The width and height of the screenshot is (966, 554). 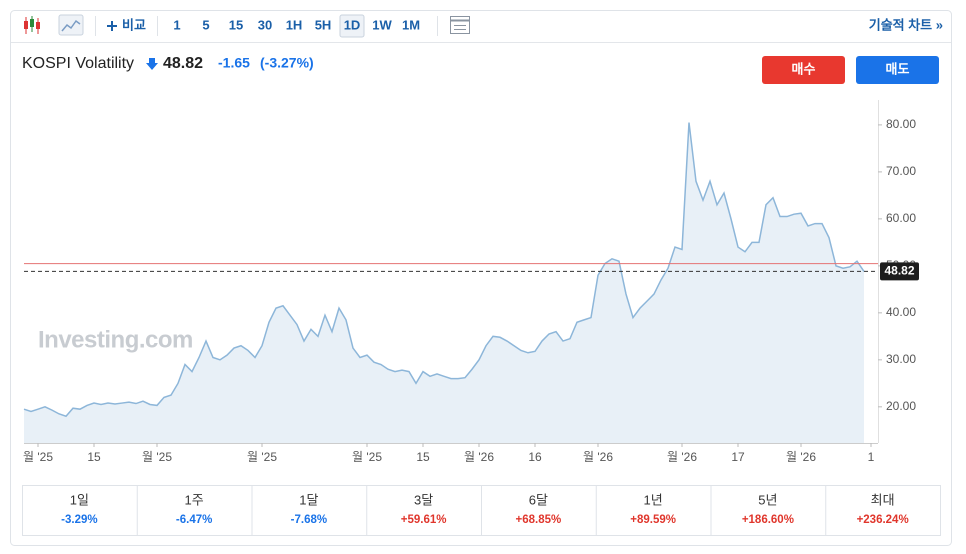 I want to click on change-percent: (-3.27%), so click(x=287, y=63).